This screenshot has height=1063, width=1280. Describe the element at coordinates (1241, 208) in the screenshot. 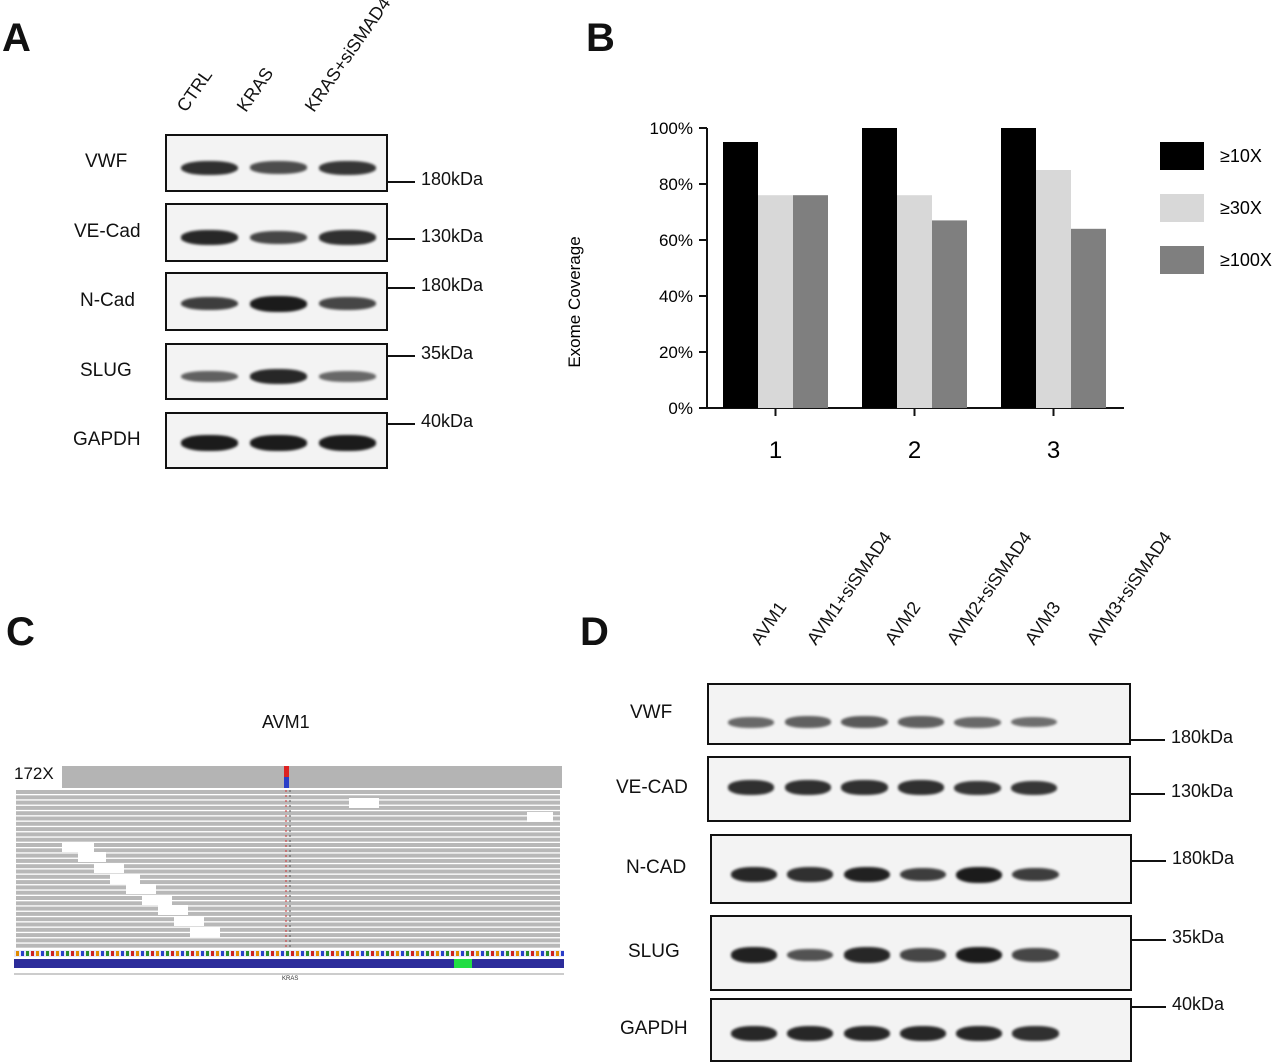

I see `legend-label: ≥30X` at that location.